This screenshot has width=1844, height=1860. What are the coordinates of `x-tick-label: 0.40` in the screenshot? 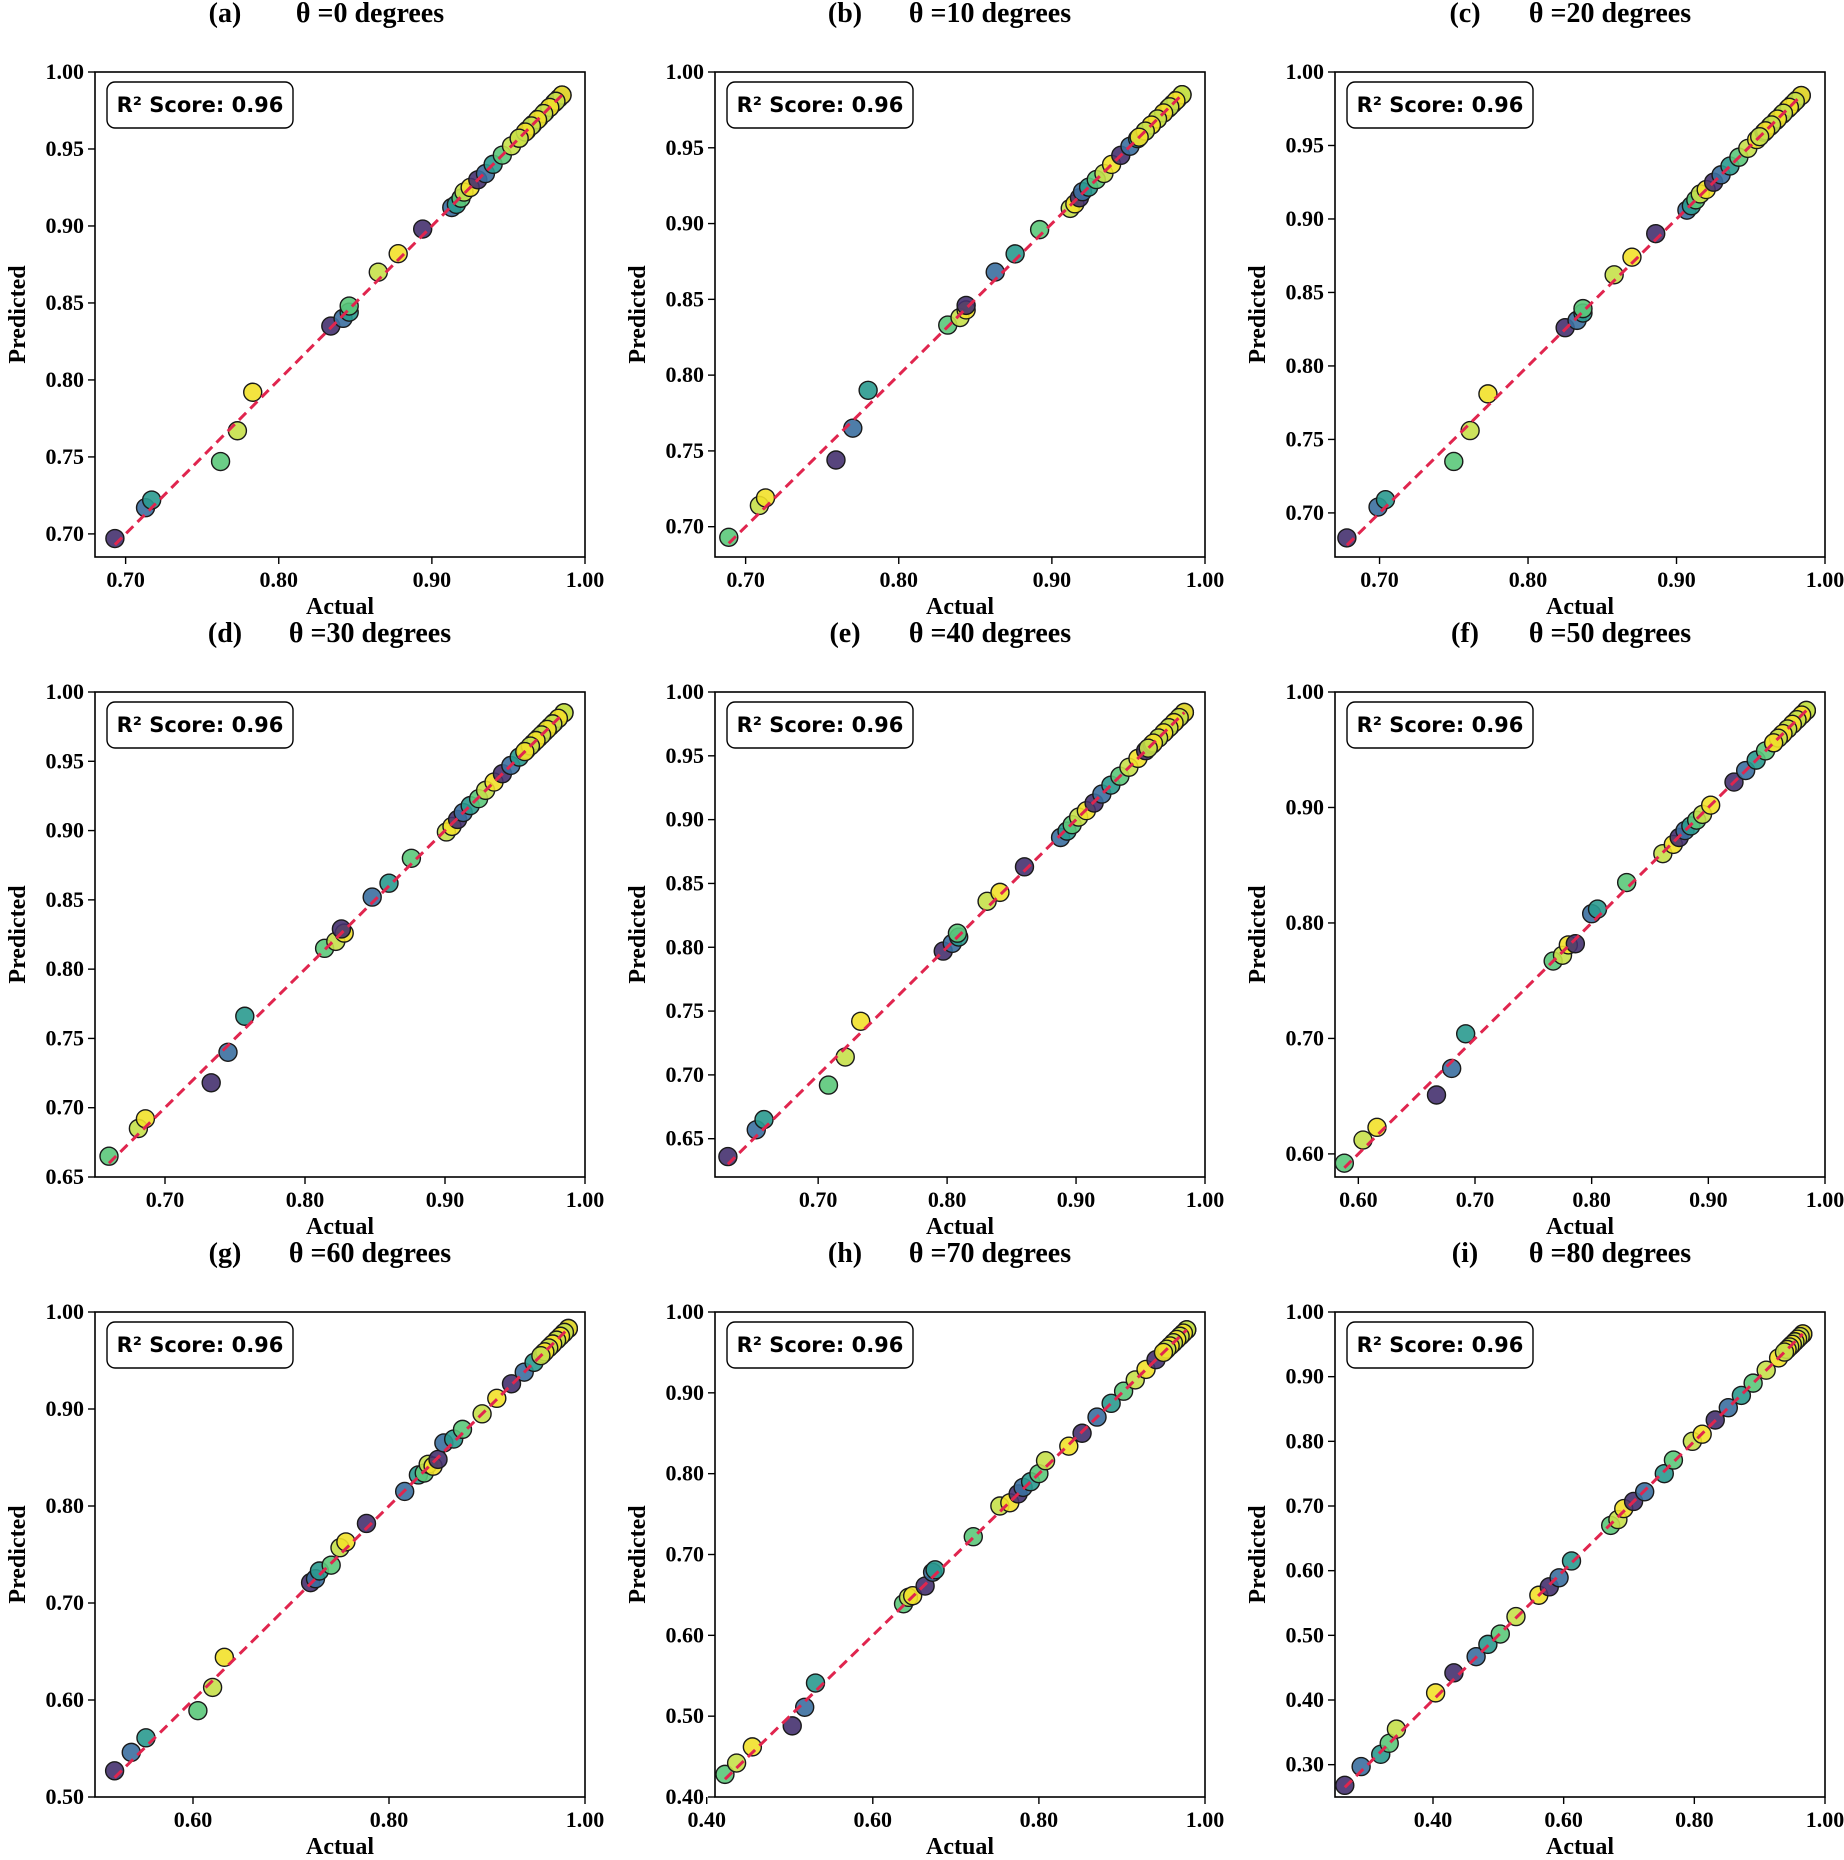 It's located at (706, 1819).